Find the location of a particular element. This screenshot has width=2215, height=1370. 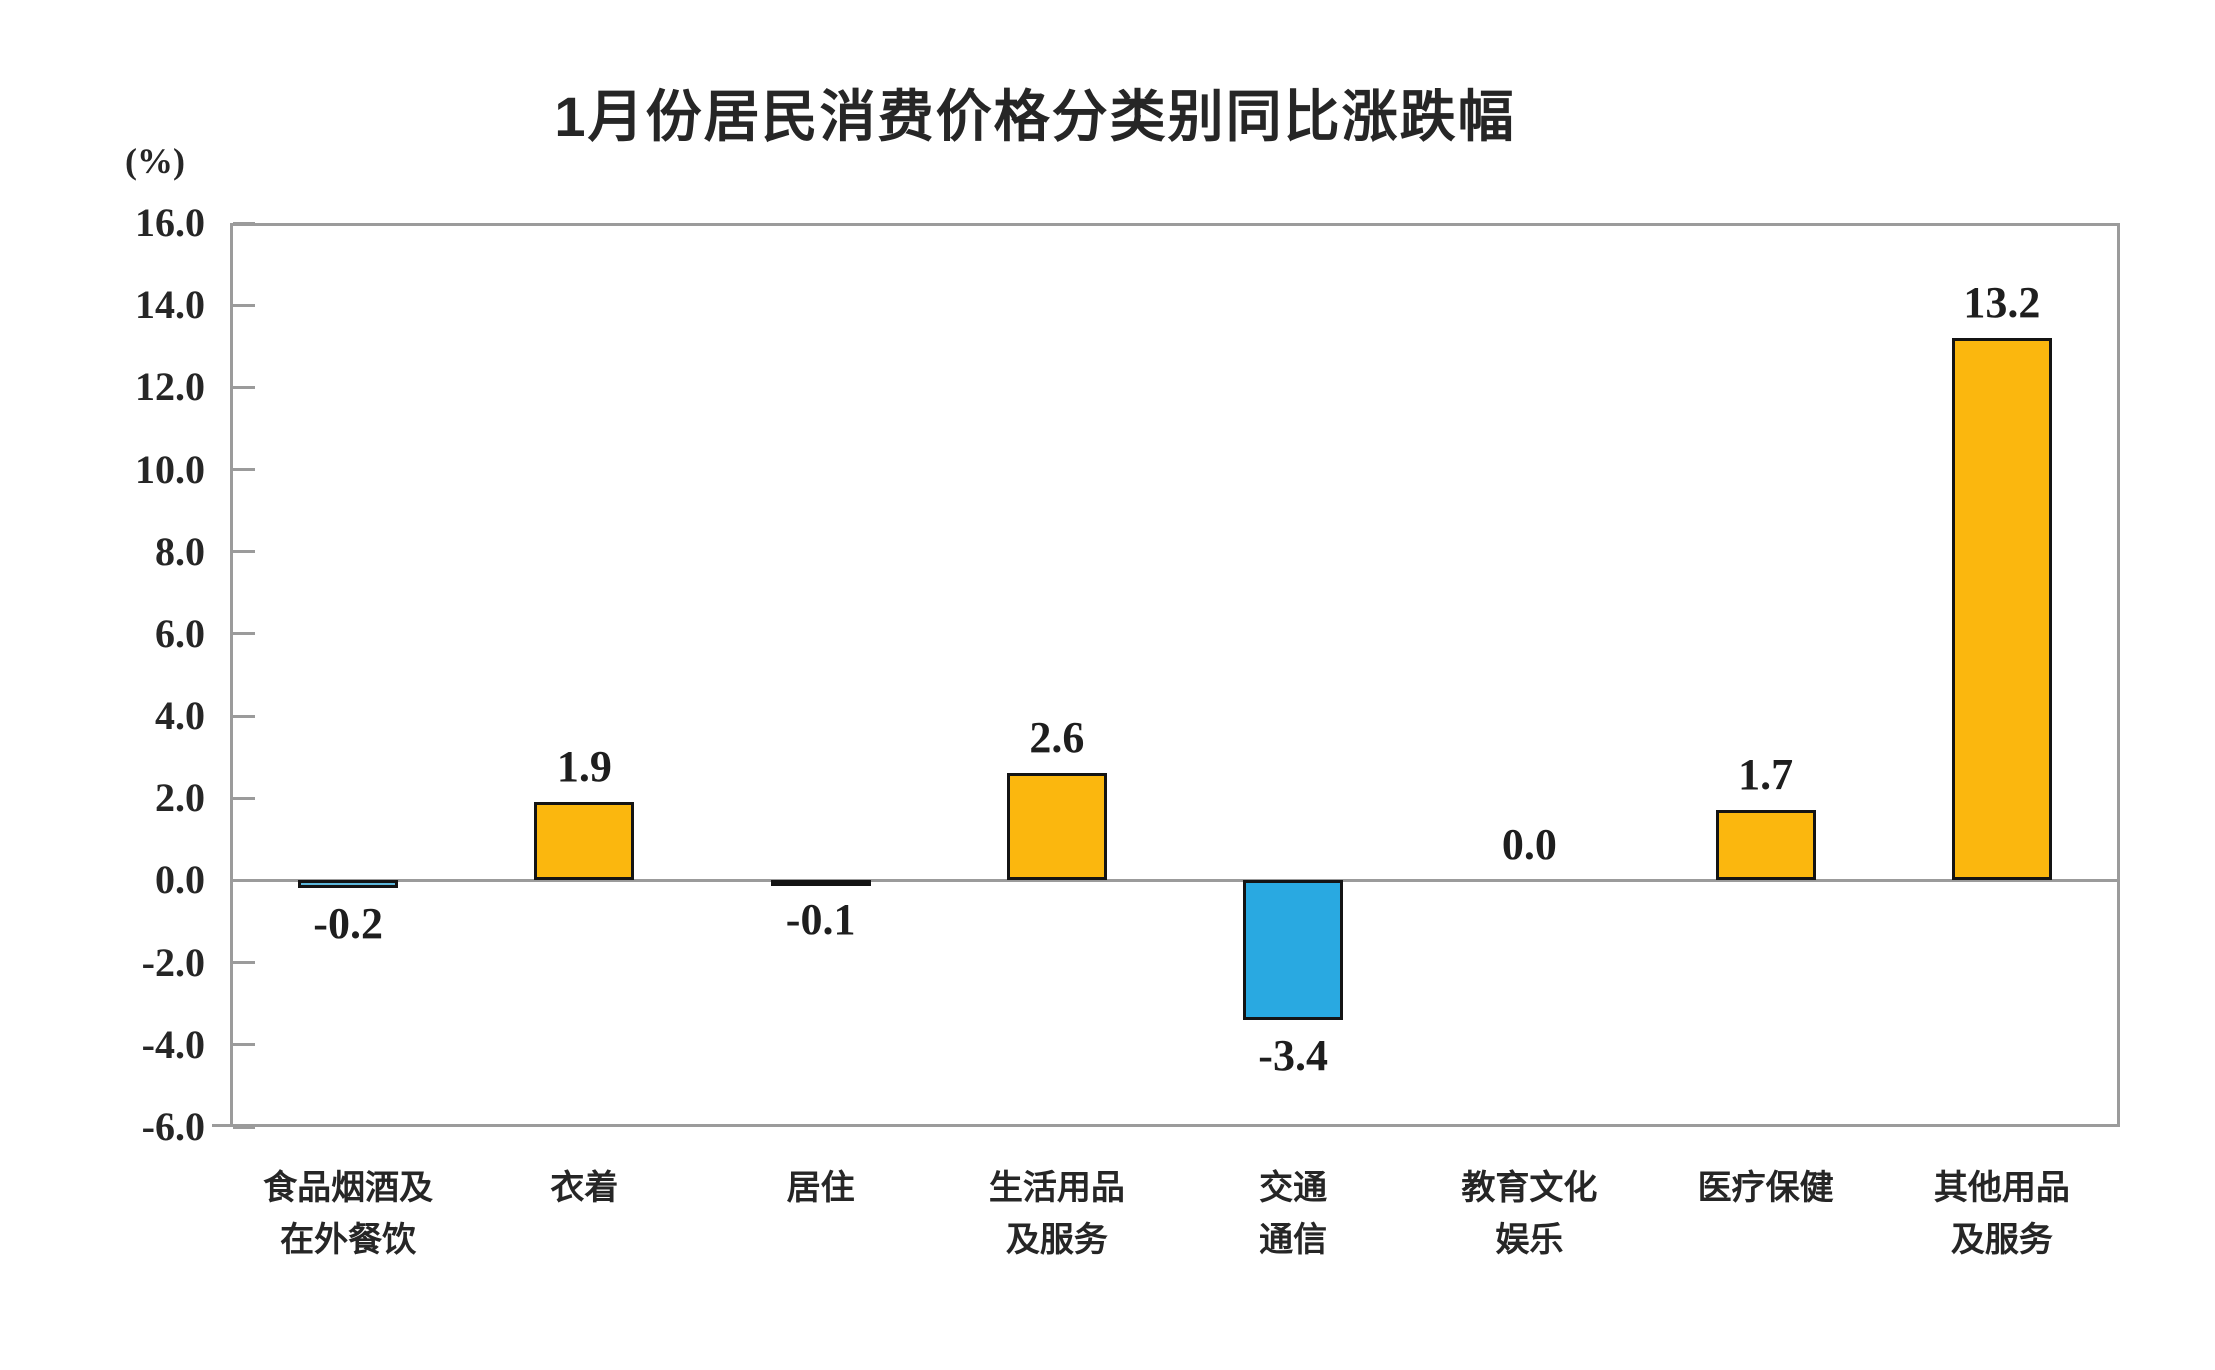

y-axis-tick-label: -6.0 is located at coordinates (173, 1126).